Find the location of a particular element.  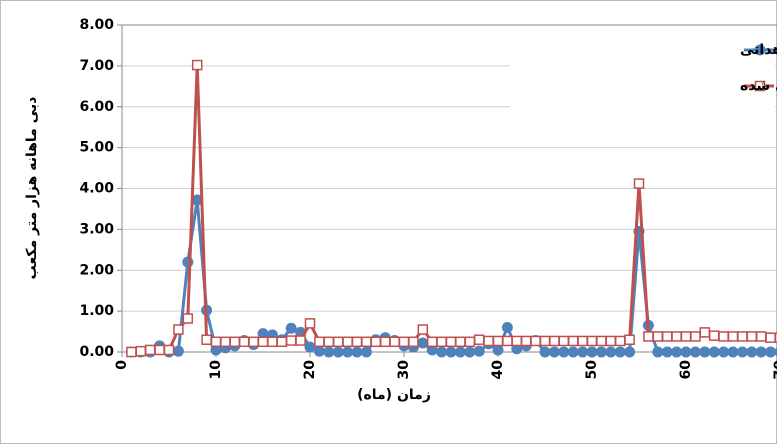

x-tick-label: 10 is located at coordinates (216, 370).